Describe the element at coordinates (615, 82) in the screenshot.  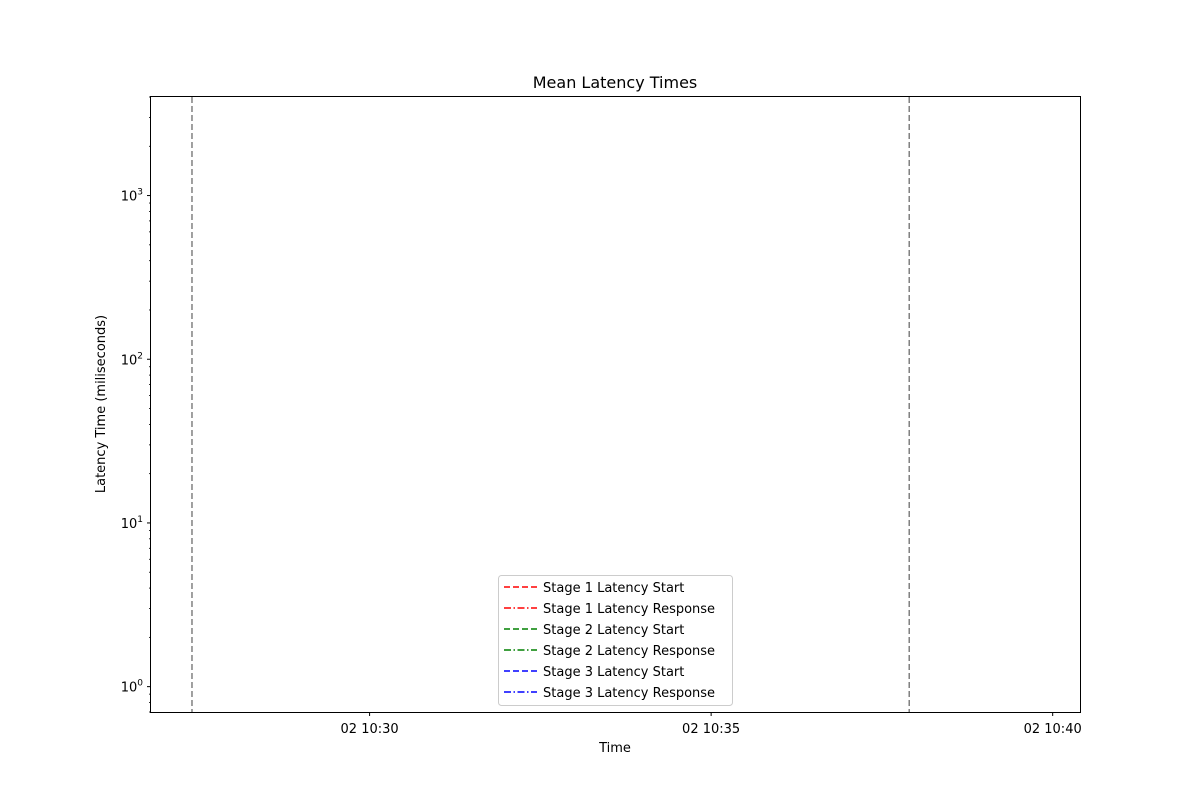
I see `chart-title: Mean Latency Times` at that location.